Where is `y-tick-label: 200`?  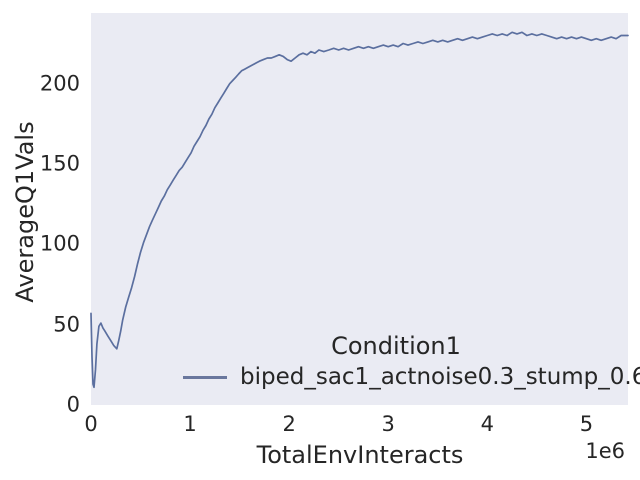 y-tick-label: 200 is located at coordinates (59, 83).